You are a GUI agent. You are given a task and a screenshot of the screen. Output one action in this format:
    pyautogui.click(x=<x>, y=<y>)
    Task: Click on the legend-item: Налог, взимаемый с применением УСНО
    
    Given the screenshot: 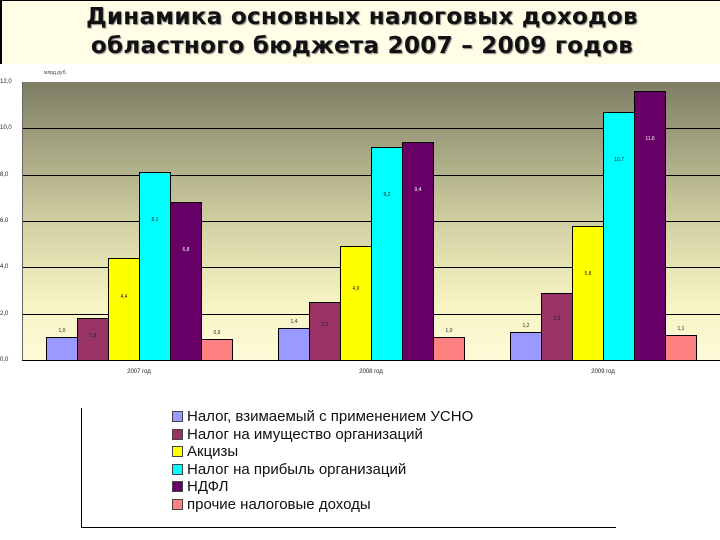 What is the action you would take?
    pyautogui.click(x=322, y=417)
    